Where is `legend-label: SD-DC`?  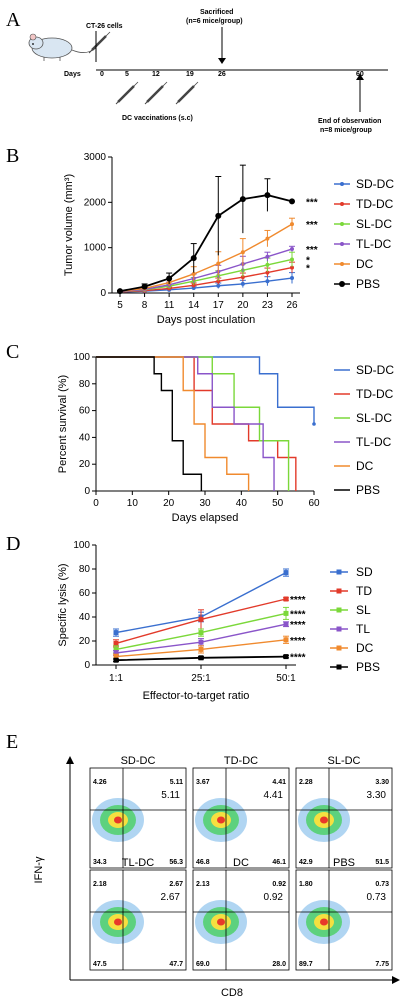 legend-label: SD-DC is located at coordinates (375, 370).